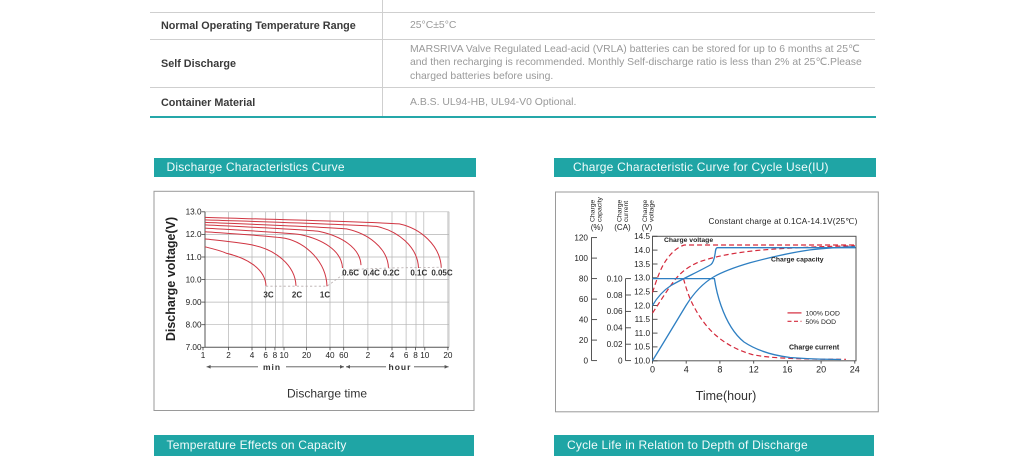 The height and width of the screenshot is (461, 1024). What do you see at coordinates (647, 227) in the screenshot?
I see `svg-text: (V)` at bounding box center [647, 227].